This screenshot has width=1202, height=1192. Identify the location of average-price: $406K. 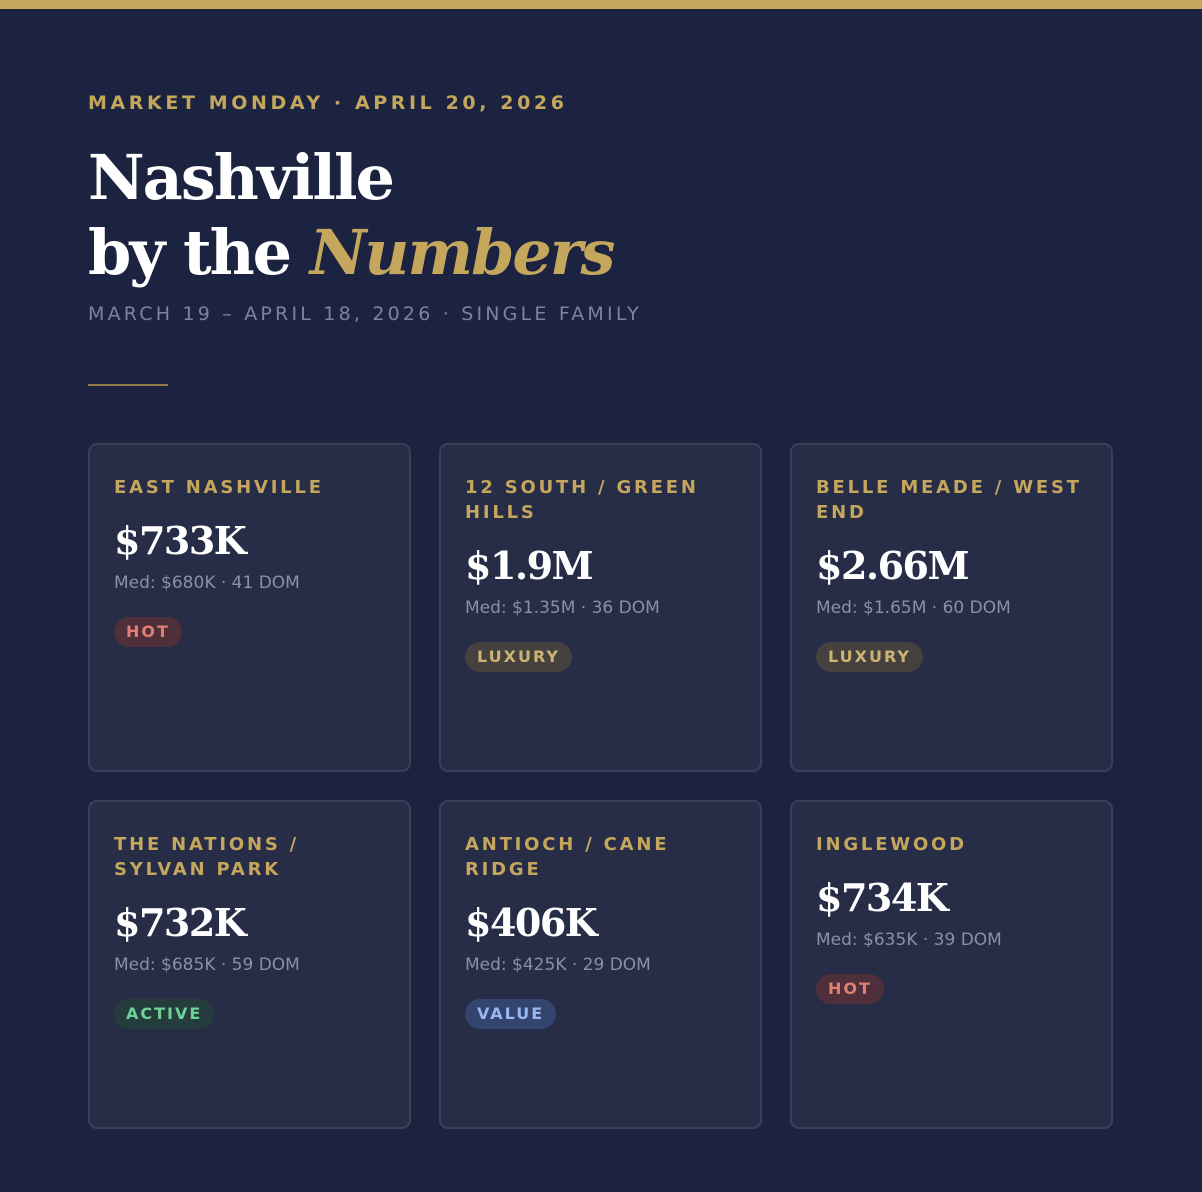
(531, 922).